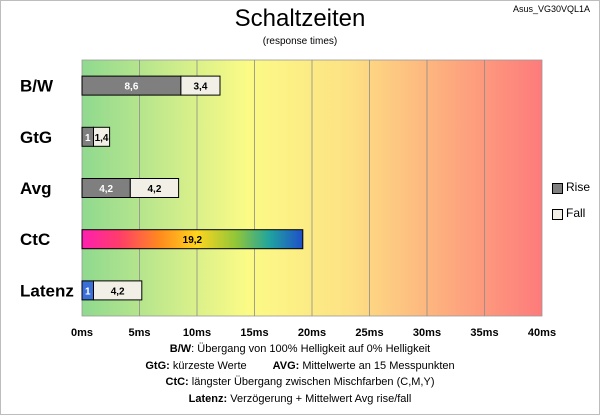  I want to click on x-tick-label: 0ms, so click(82, 333).